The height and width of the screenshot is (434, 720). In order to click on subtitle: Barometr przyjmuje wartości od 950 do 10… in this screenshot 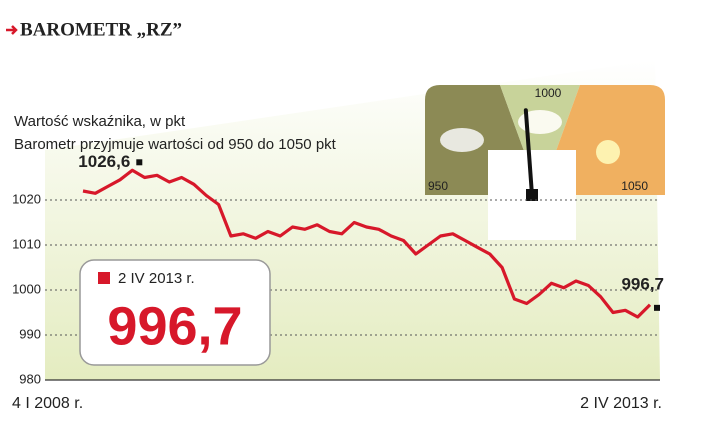, I will do `click(175, 144)`.